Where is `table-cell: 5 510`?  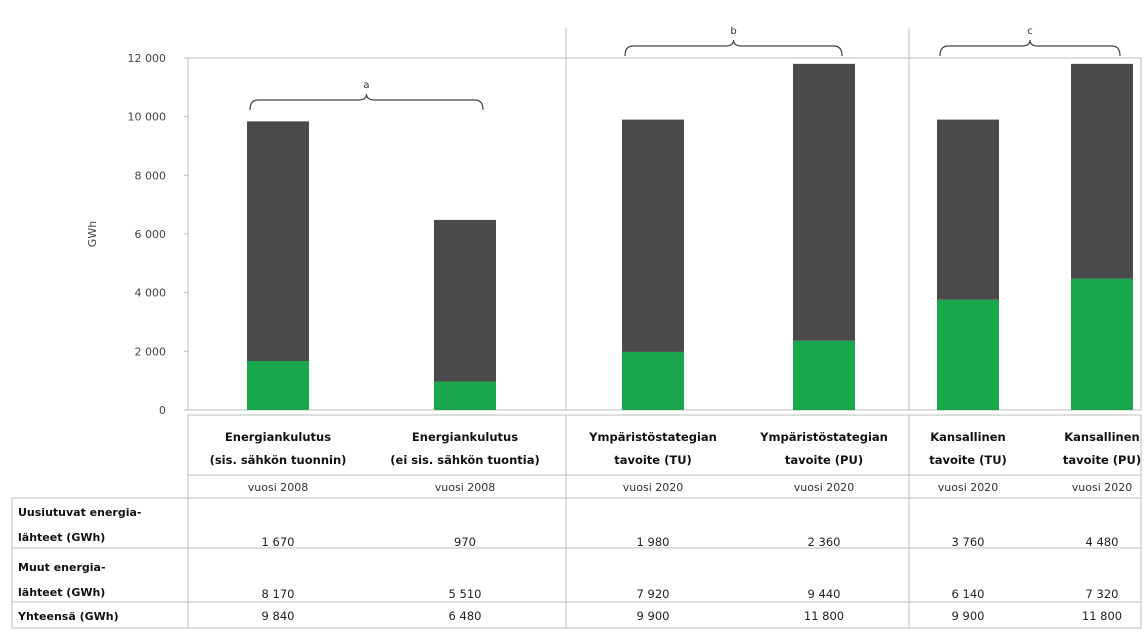
table-cell: 5 510 is located at coordinates (465, 594).